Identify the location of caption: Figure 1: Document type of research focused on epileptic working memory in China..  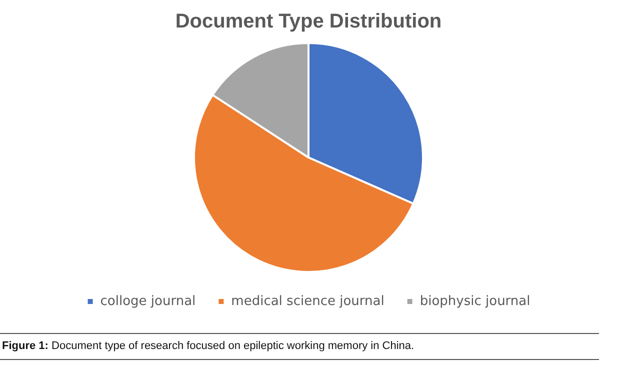
(208, 346).